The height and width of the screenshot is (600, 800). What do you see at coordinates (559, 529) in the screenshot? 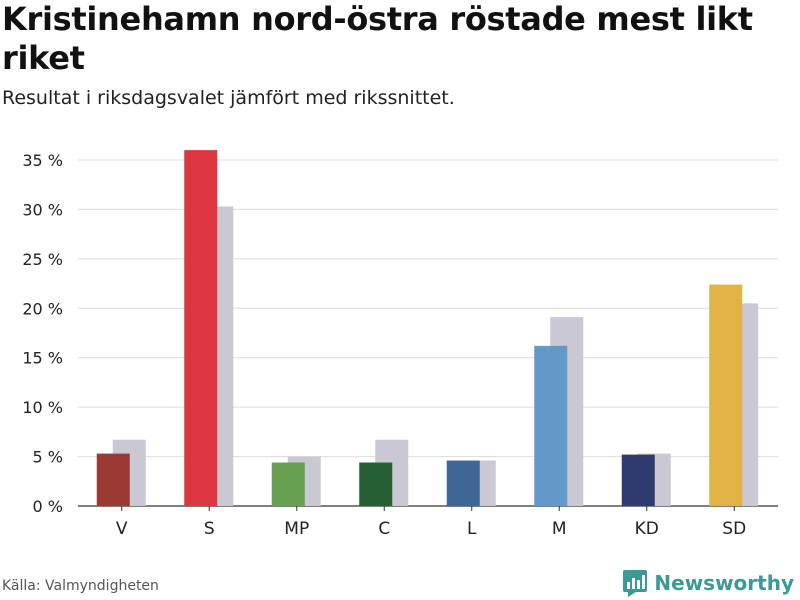
I see `x-tick-label: M` at bounding box center [559, 529].